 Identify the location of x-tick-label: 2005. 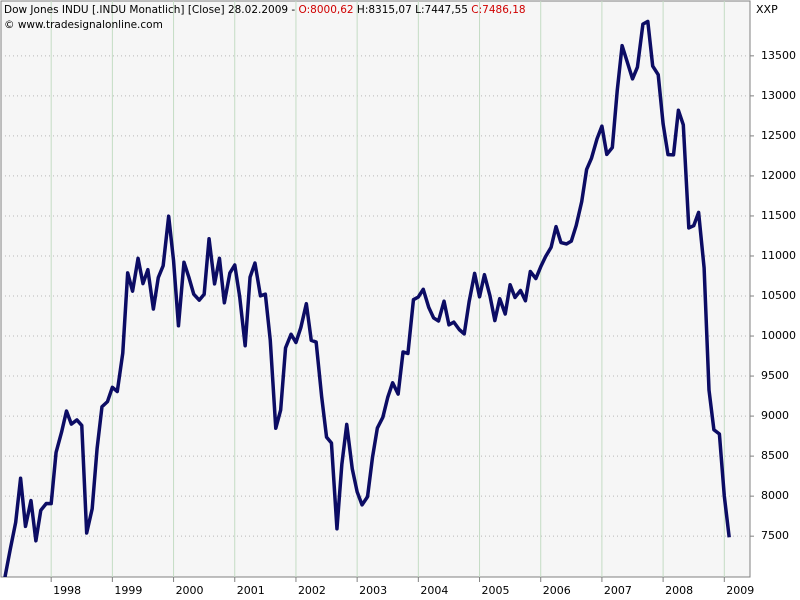
(496, 590).